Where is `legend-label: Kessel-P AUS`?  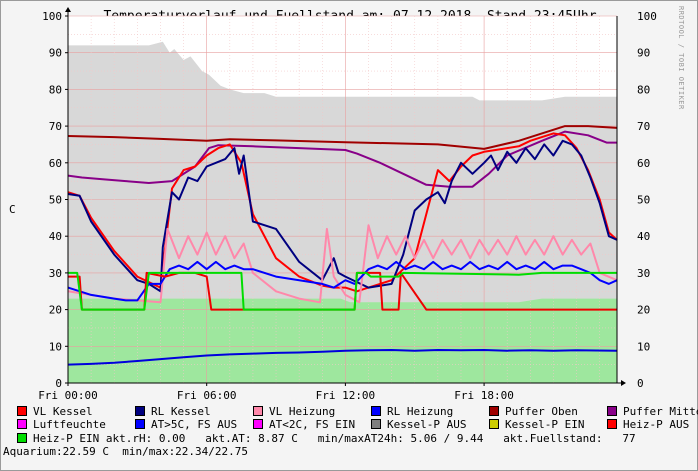
legend-label: Kessel-P AUS is located at coordinates (427, 425).